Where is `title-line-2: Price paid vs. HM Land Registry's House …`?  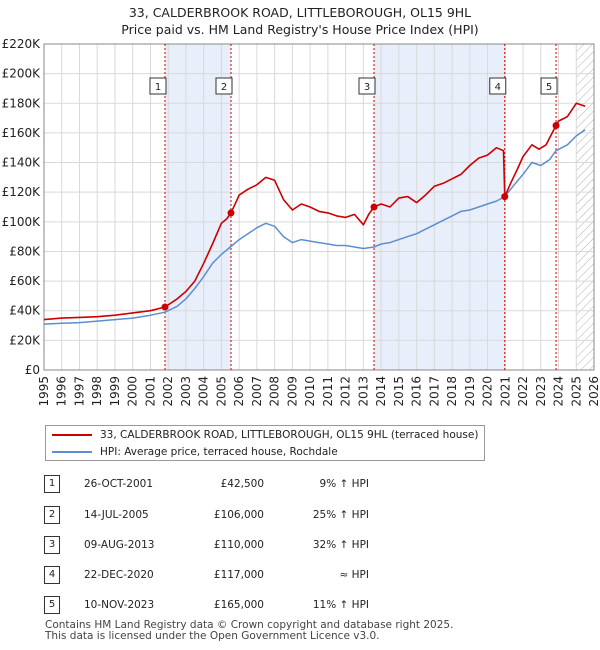
title-line-2: Price paid vs. HM Land Registry's House … is located at coordinates (300, 29).